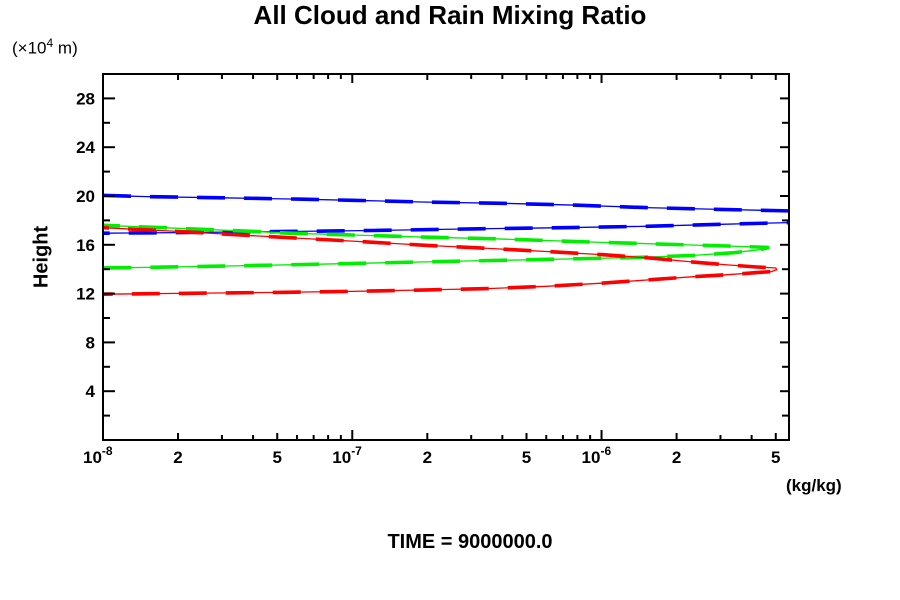  I want to click on y-axis-unit: (×104 m), so click(45, 47).